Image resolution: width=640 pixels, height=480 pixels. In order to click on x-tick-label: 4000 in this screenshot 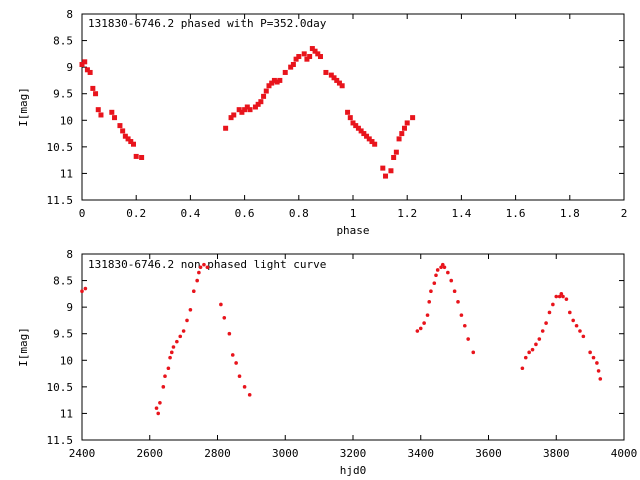, I will do `click(624, 453)`.